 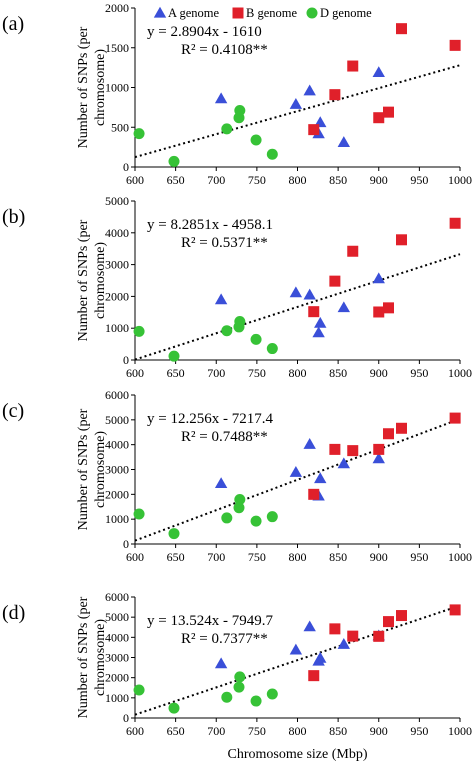 What do you see at coordinates (224, 243) in the screenshot?
I see `r-squared: R² = 0.5371**` at bounding box center [224, 243].